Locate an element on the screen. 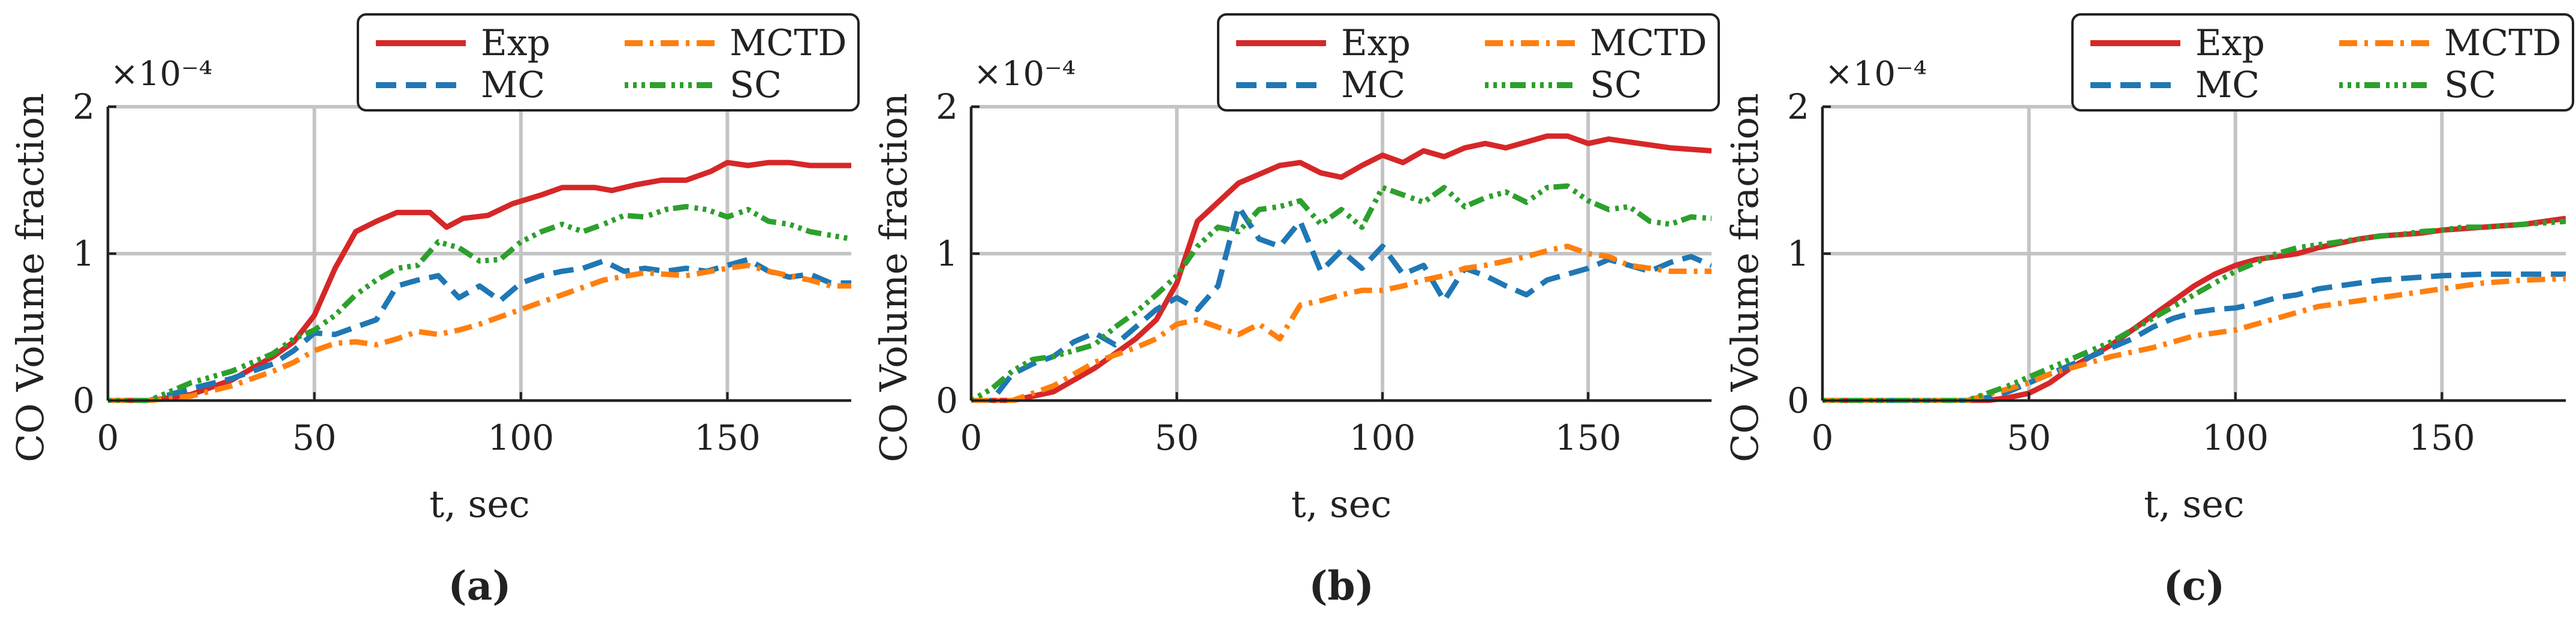 This screenshot has width=2576, height=623. panel-label: (a) is located at coordinates (480, 585).